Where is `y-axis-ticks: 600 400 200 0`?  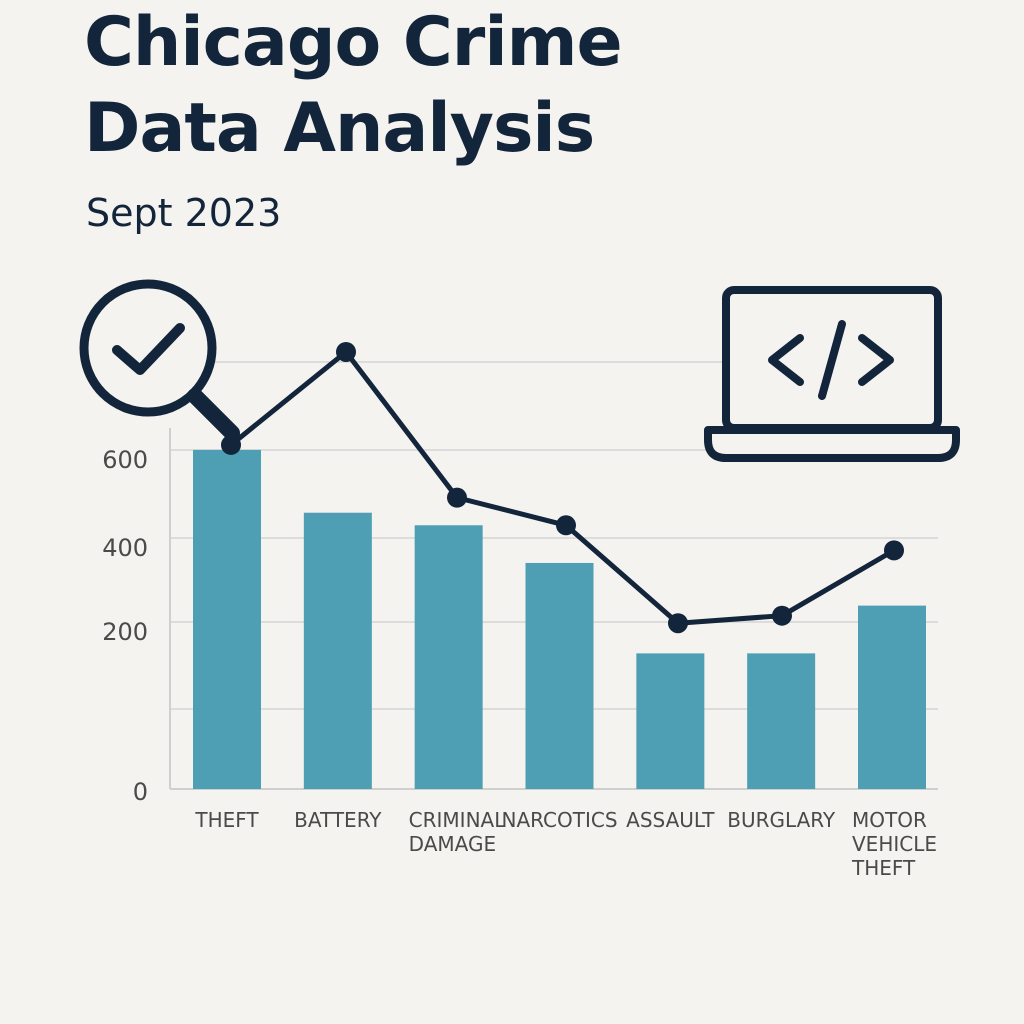 y-axis-ticks: 600 400 200 0 is located at coordinates (125, 626).